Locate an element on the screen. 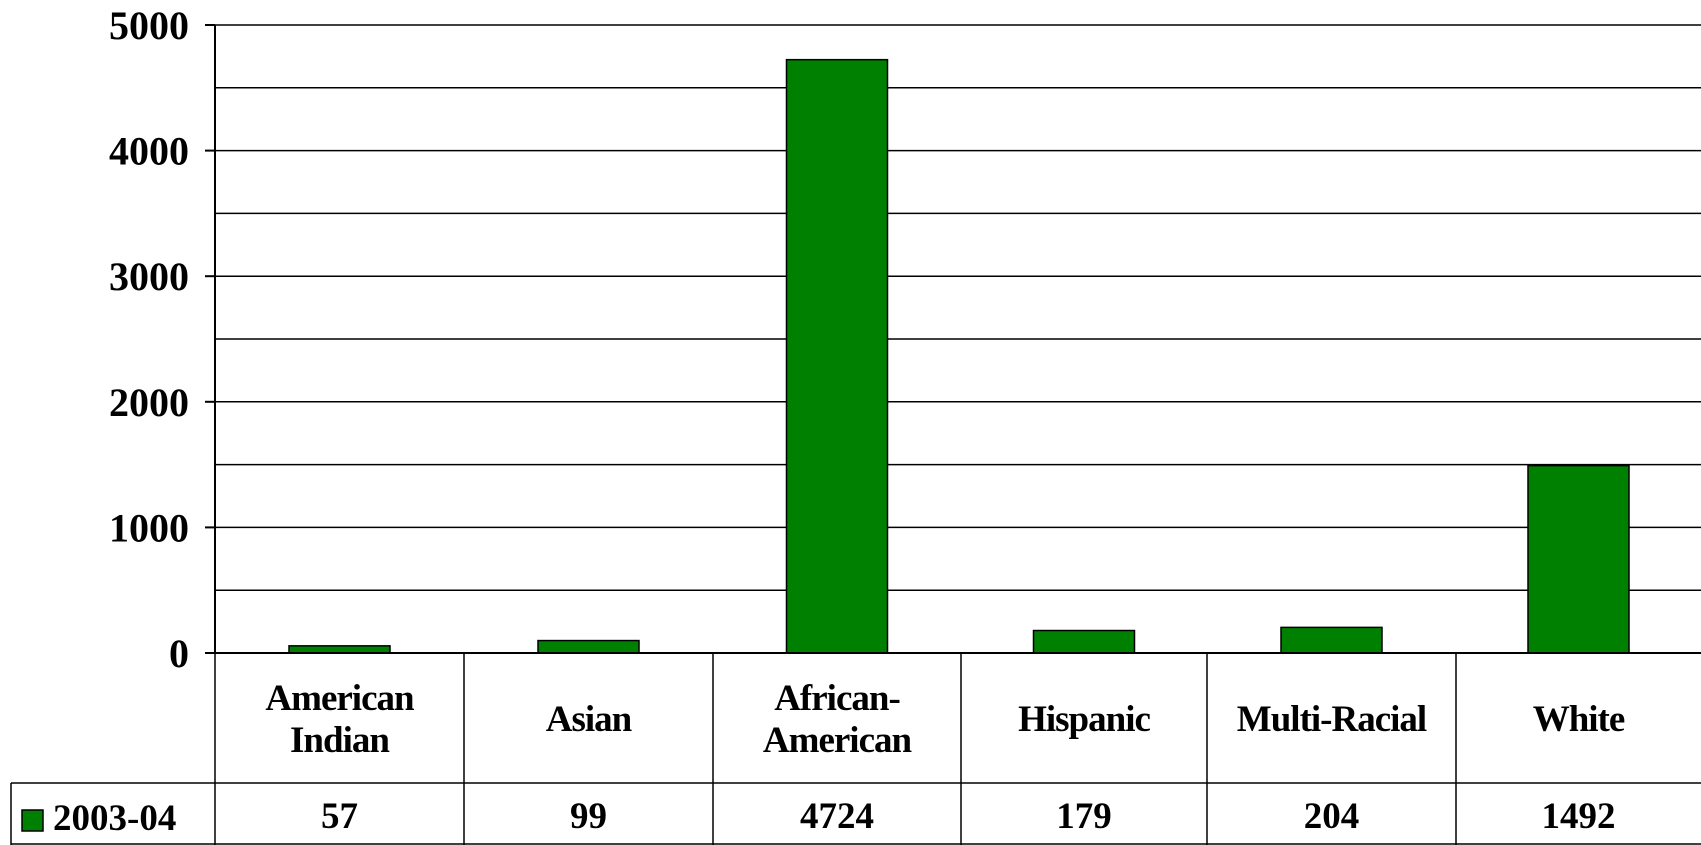 The width and height of the screenshot is (1701, 845). category-label: African-American is located at coordinates (838, 719).